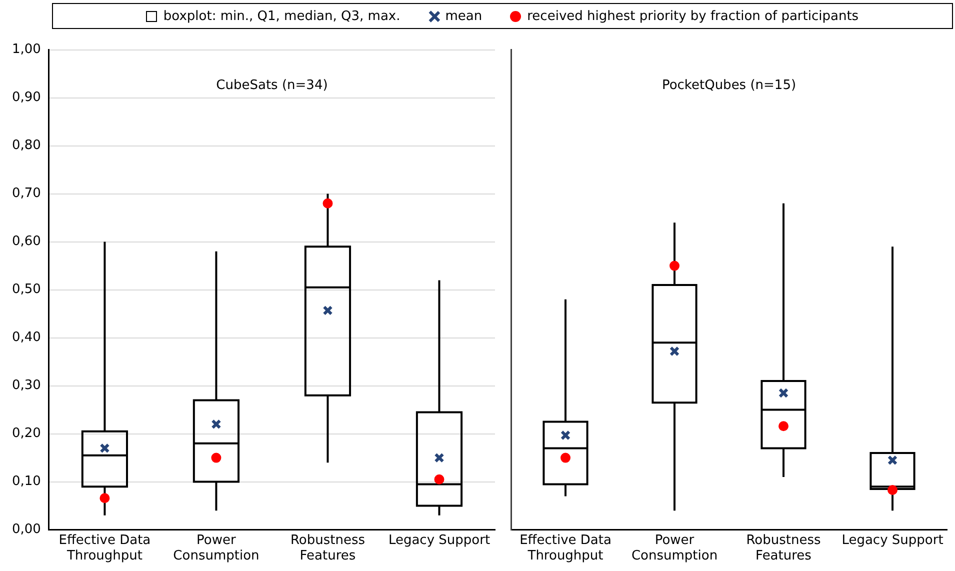 This screenshot has width=955, height=571. What do you see at coordinates (26, 50) in the screenshot?
I see `y-tick-label: 1,00` at bounding box center [26, 50].